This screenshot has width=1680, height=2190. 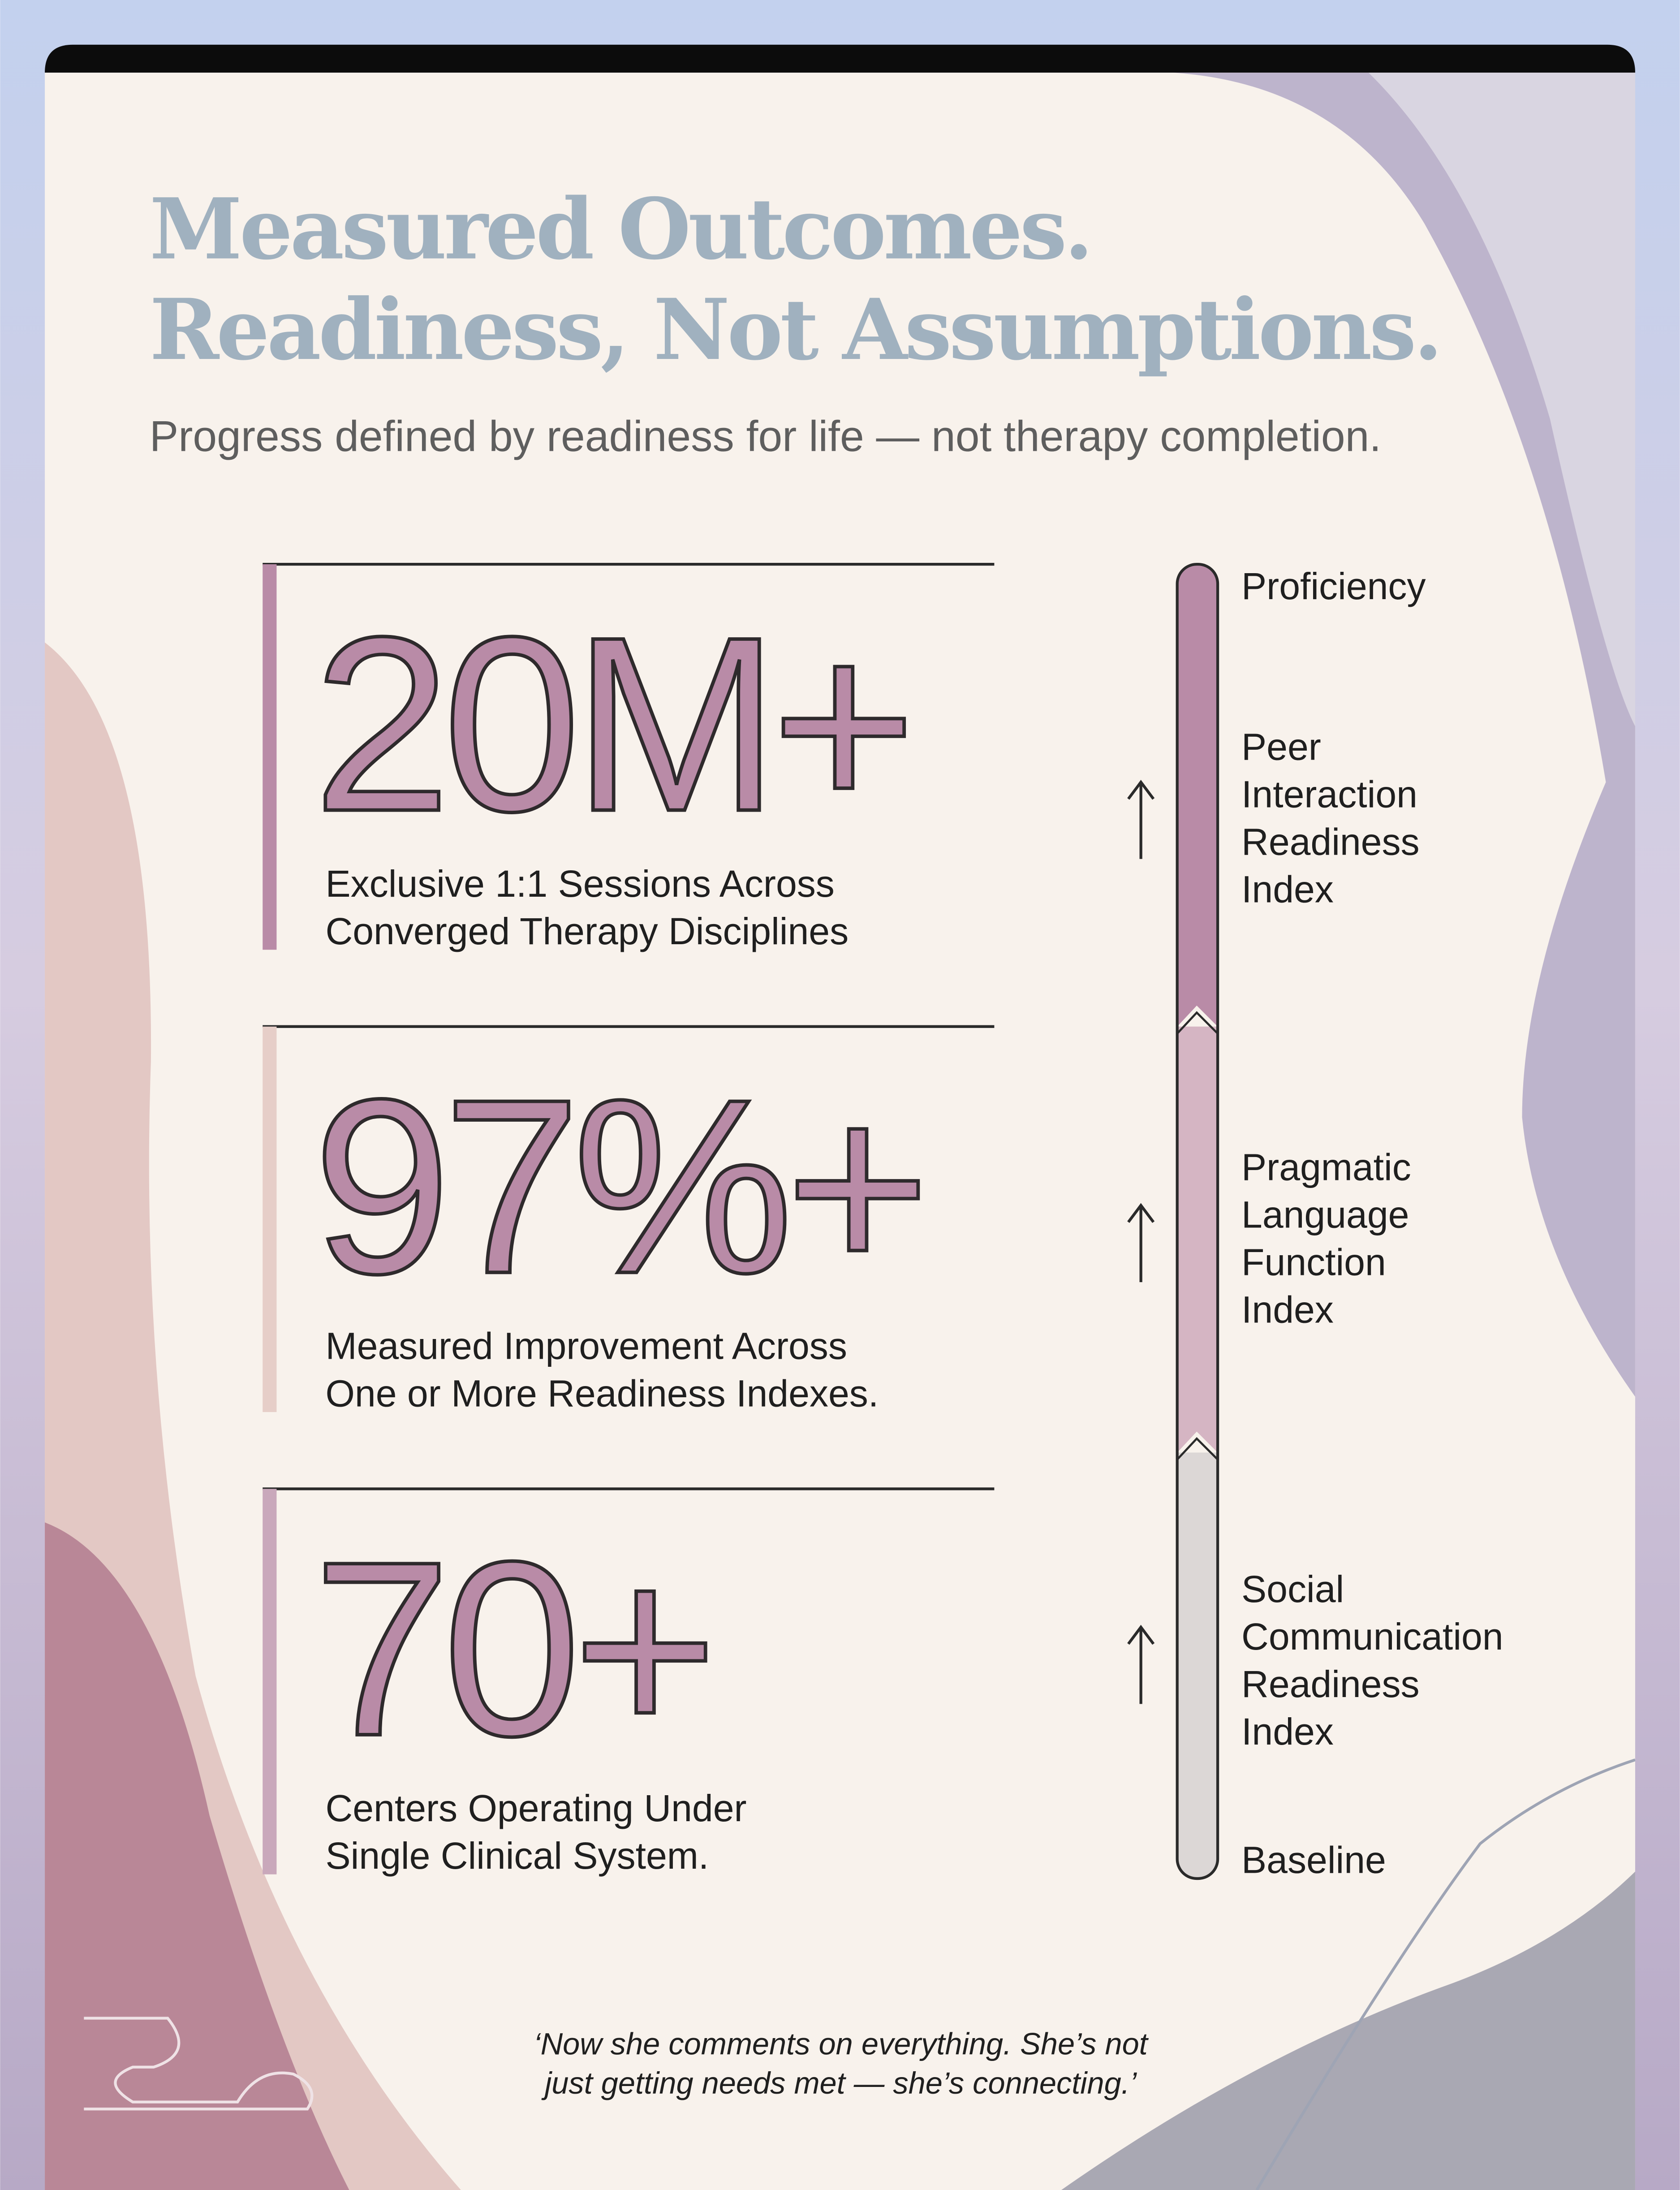 I want to click on wave-right-light, so click(x=1501, y=399).